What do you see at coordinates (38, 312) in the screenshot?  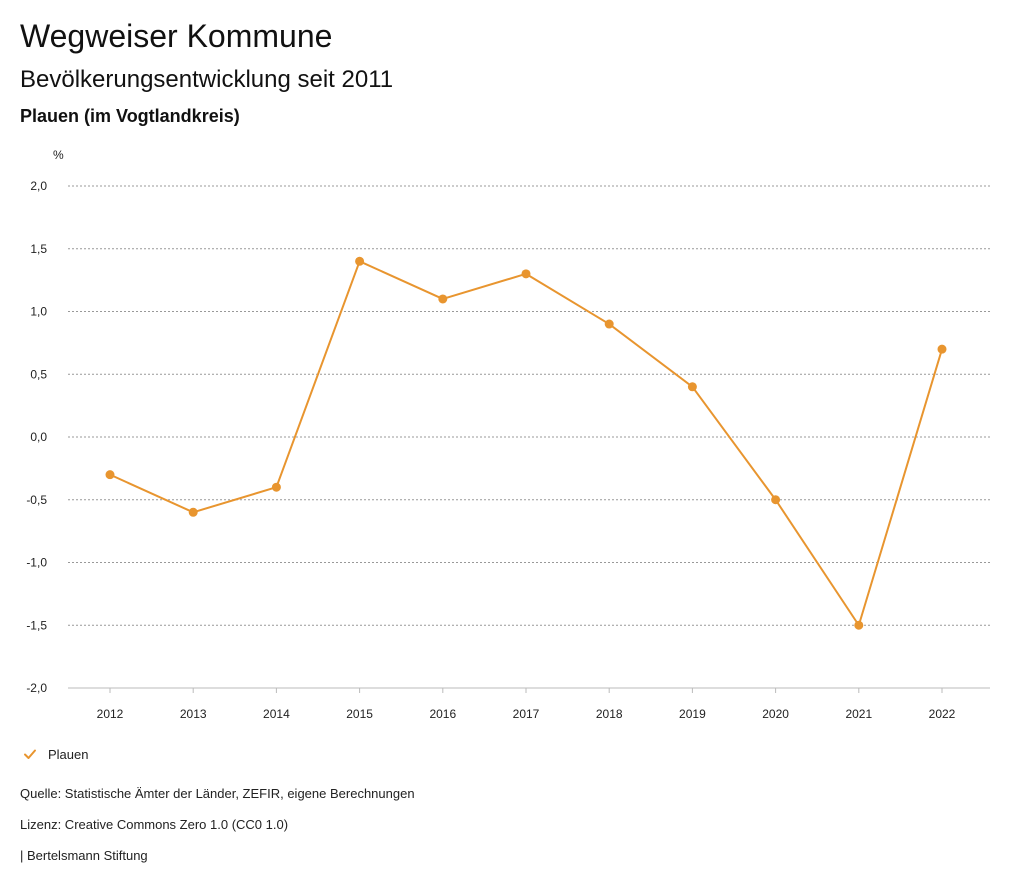 I see `y-tick-label: 1,0` at bounding box center [38, 312].